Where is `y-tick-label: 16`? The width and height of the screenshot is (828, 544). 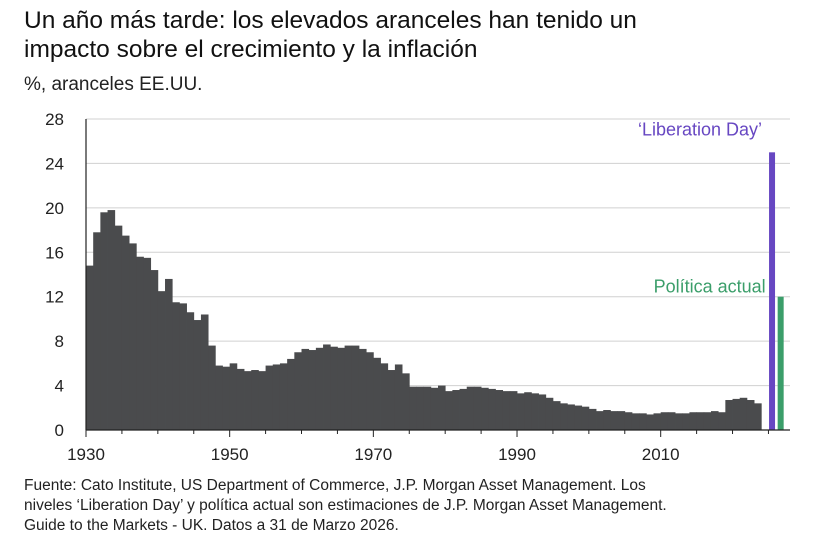
y-tick-label: 16 is located at coordinates (54, 252).